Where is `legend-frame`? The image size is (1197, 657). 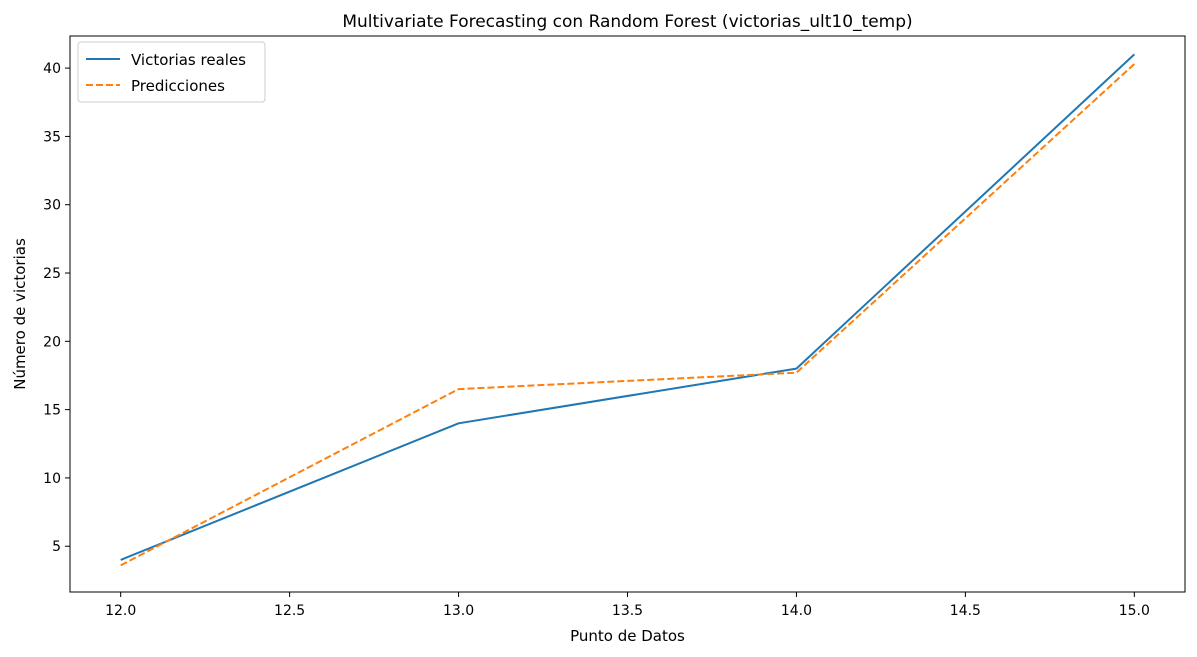 legend-frame is located at coordinates (171, 72).